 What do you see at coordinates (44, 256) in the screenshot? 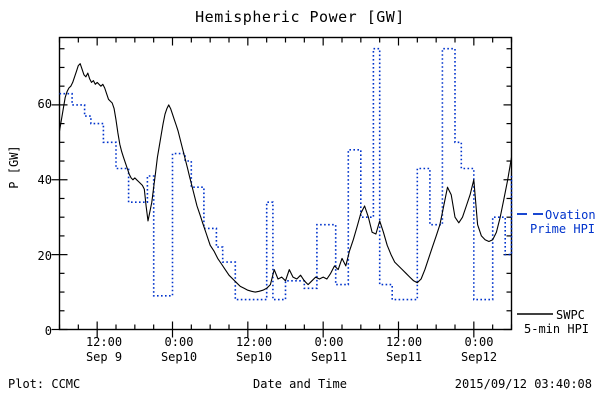
I see `y-tick-label-20: 20` at bounding box center [44, 256].